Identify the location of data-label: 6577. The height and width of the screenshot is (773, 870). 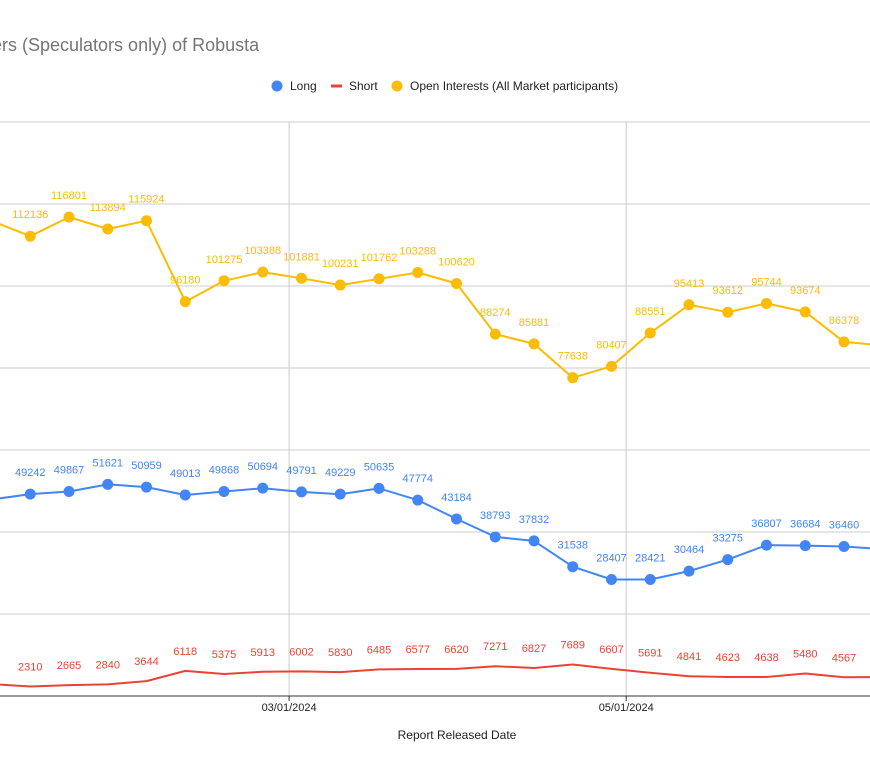
(418, 650).